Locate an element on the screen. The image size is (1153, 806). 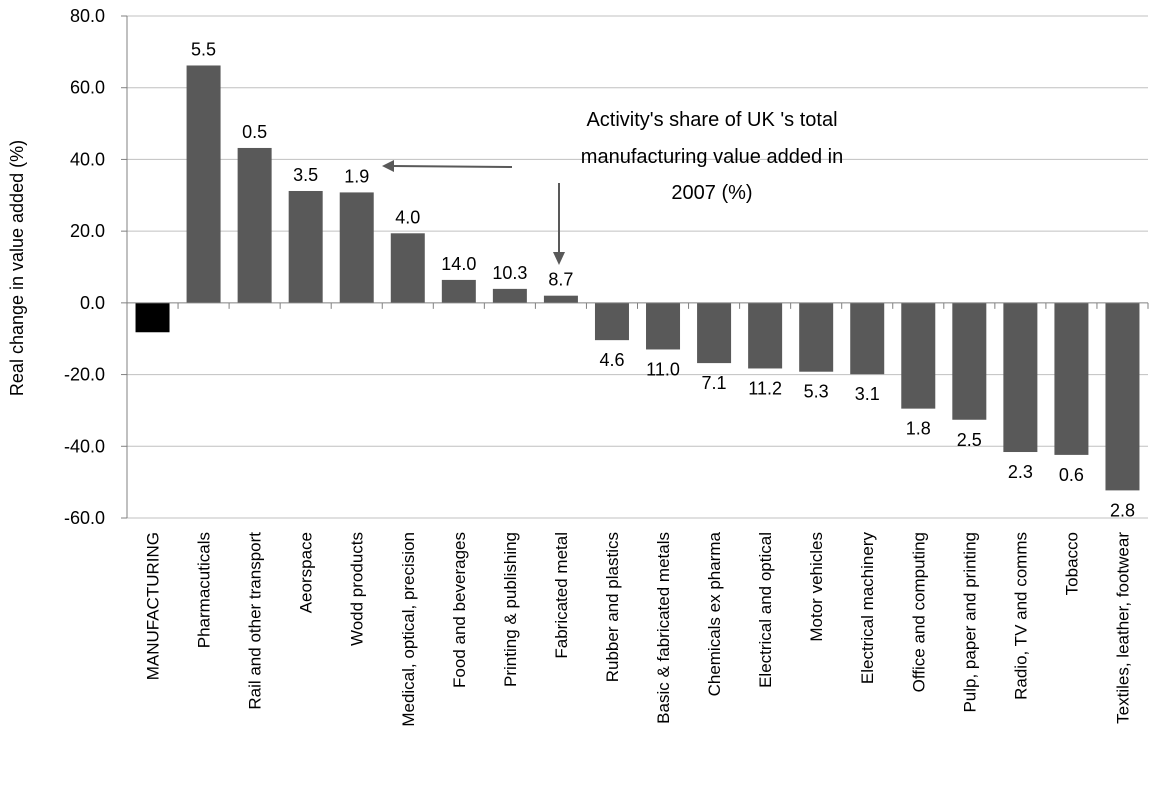
y-tick-labels: 80.0 60.0 40.0 20.0 0.0 -20.0 -40.0 -60.0 is located at coordinates (84, 267).